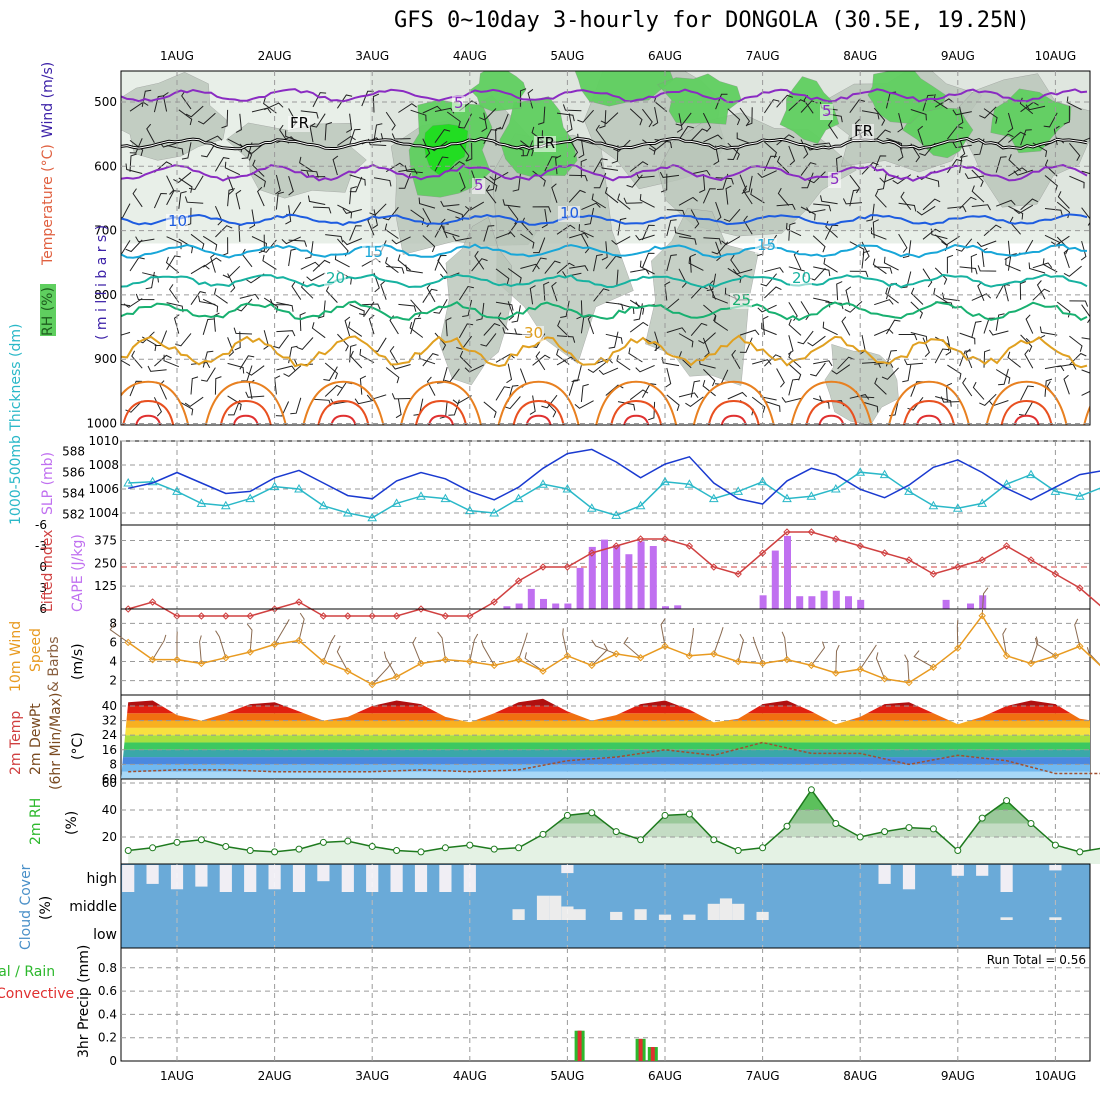  Describe the element at coordinates (43, 609) in the screenshot. I see `li-tick: 6` at that location.